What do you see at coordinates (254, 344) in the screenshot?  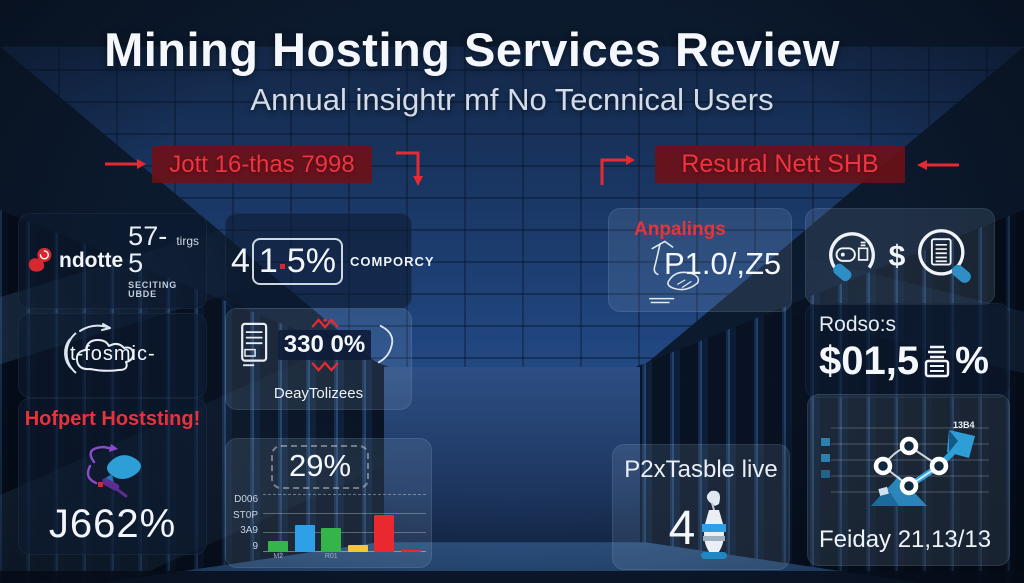 I see `server-rack-icon` at bounding box center [254, 344].